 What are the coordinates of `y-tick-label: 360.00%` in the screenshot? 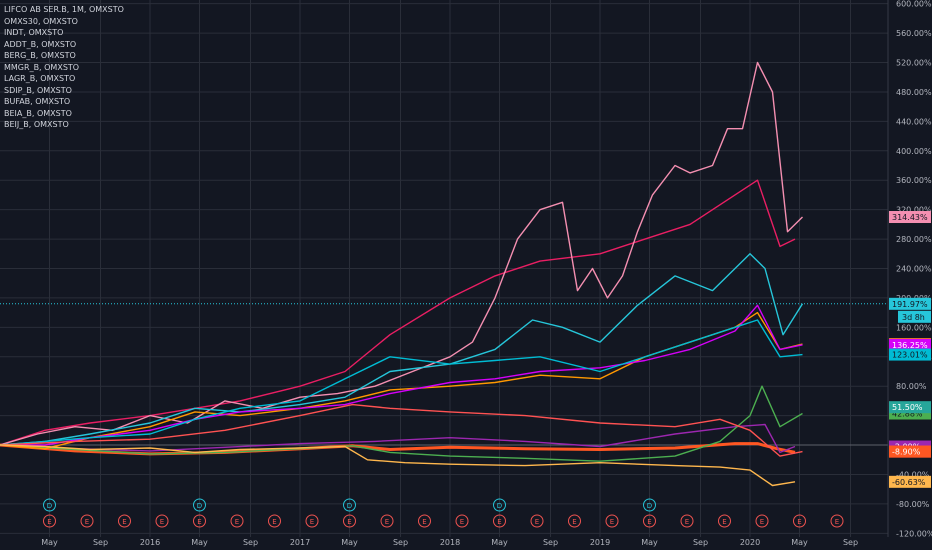 It's located at (914, 180).